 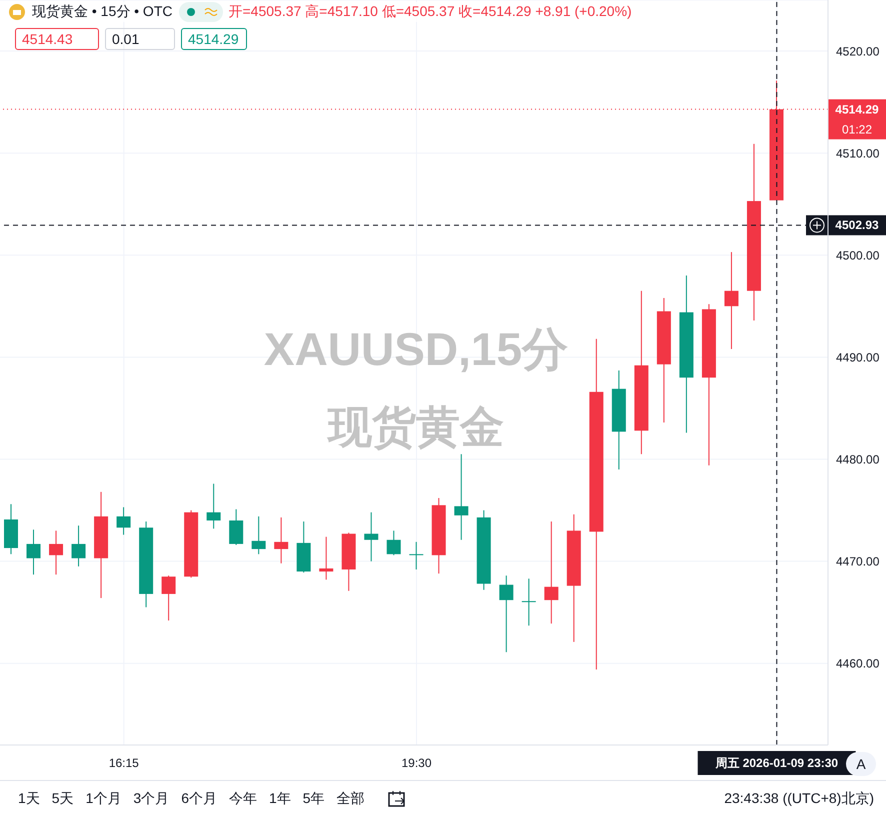 What do you see at coordinates (350, 799) in the screenshot?
I see `text: 全部` at bounding box center [350, 799].